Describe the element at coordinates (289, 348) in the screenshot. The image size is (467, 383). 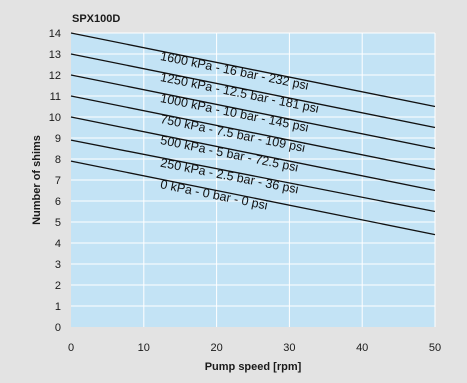
I see `x-tick-label: 30` at that location.